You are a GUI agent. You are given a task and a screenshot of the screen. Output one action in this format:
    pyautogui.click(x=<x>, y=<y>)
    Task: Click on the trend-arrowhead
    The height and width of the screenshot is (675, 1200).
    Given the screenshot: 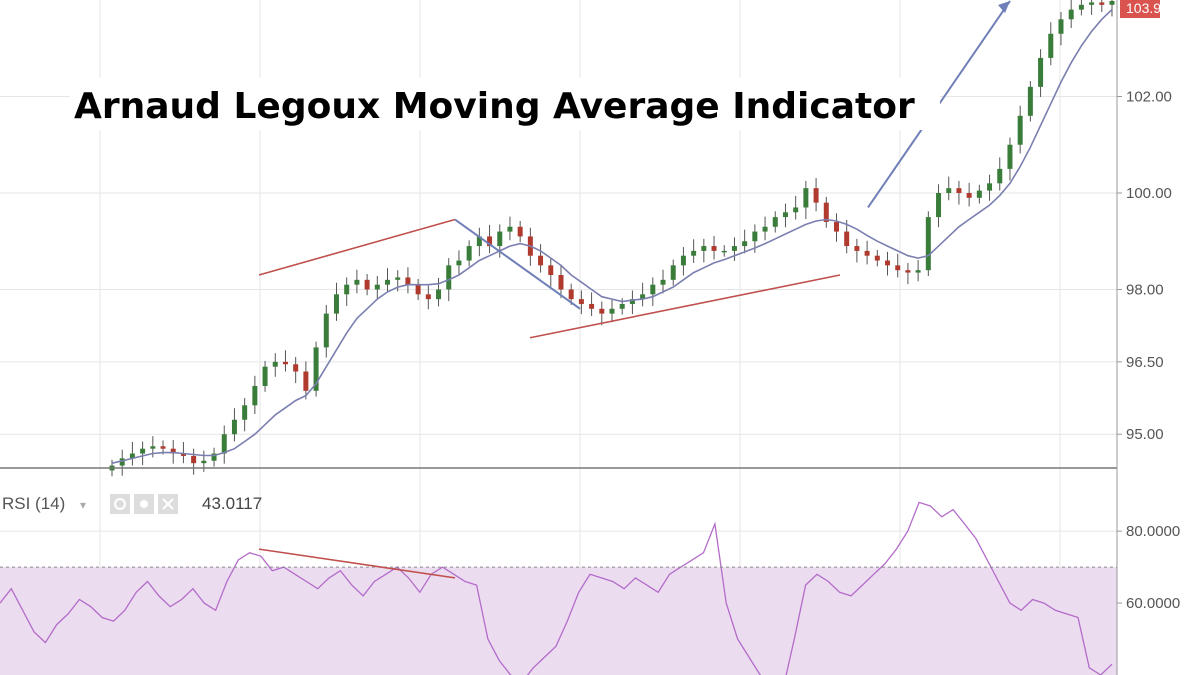 What is the action you would take?
    pyautogui.click(x=1004, y=6)
    